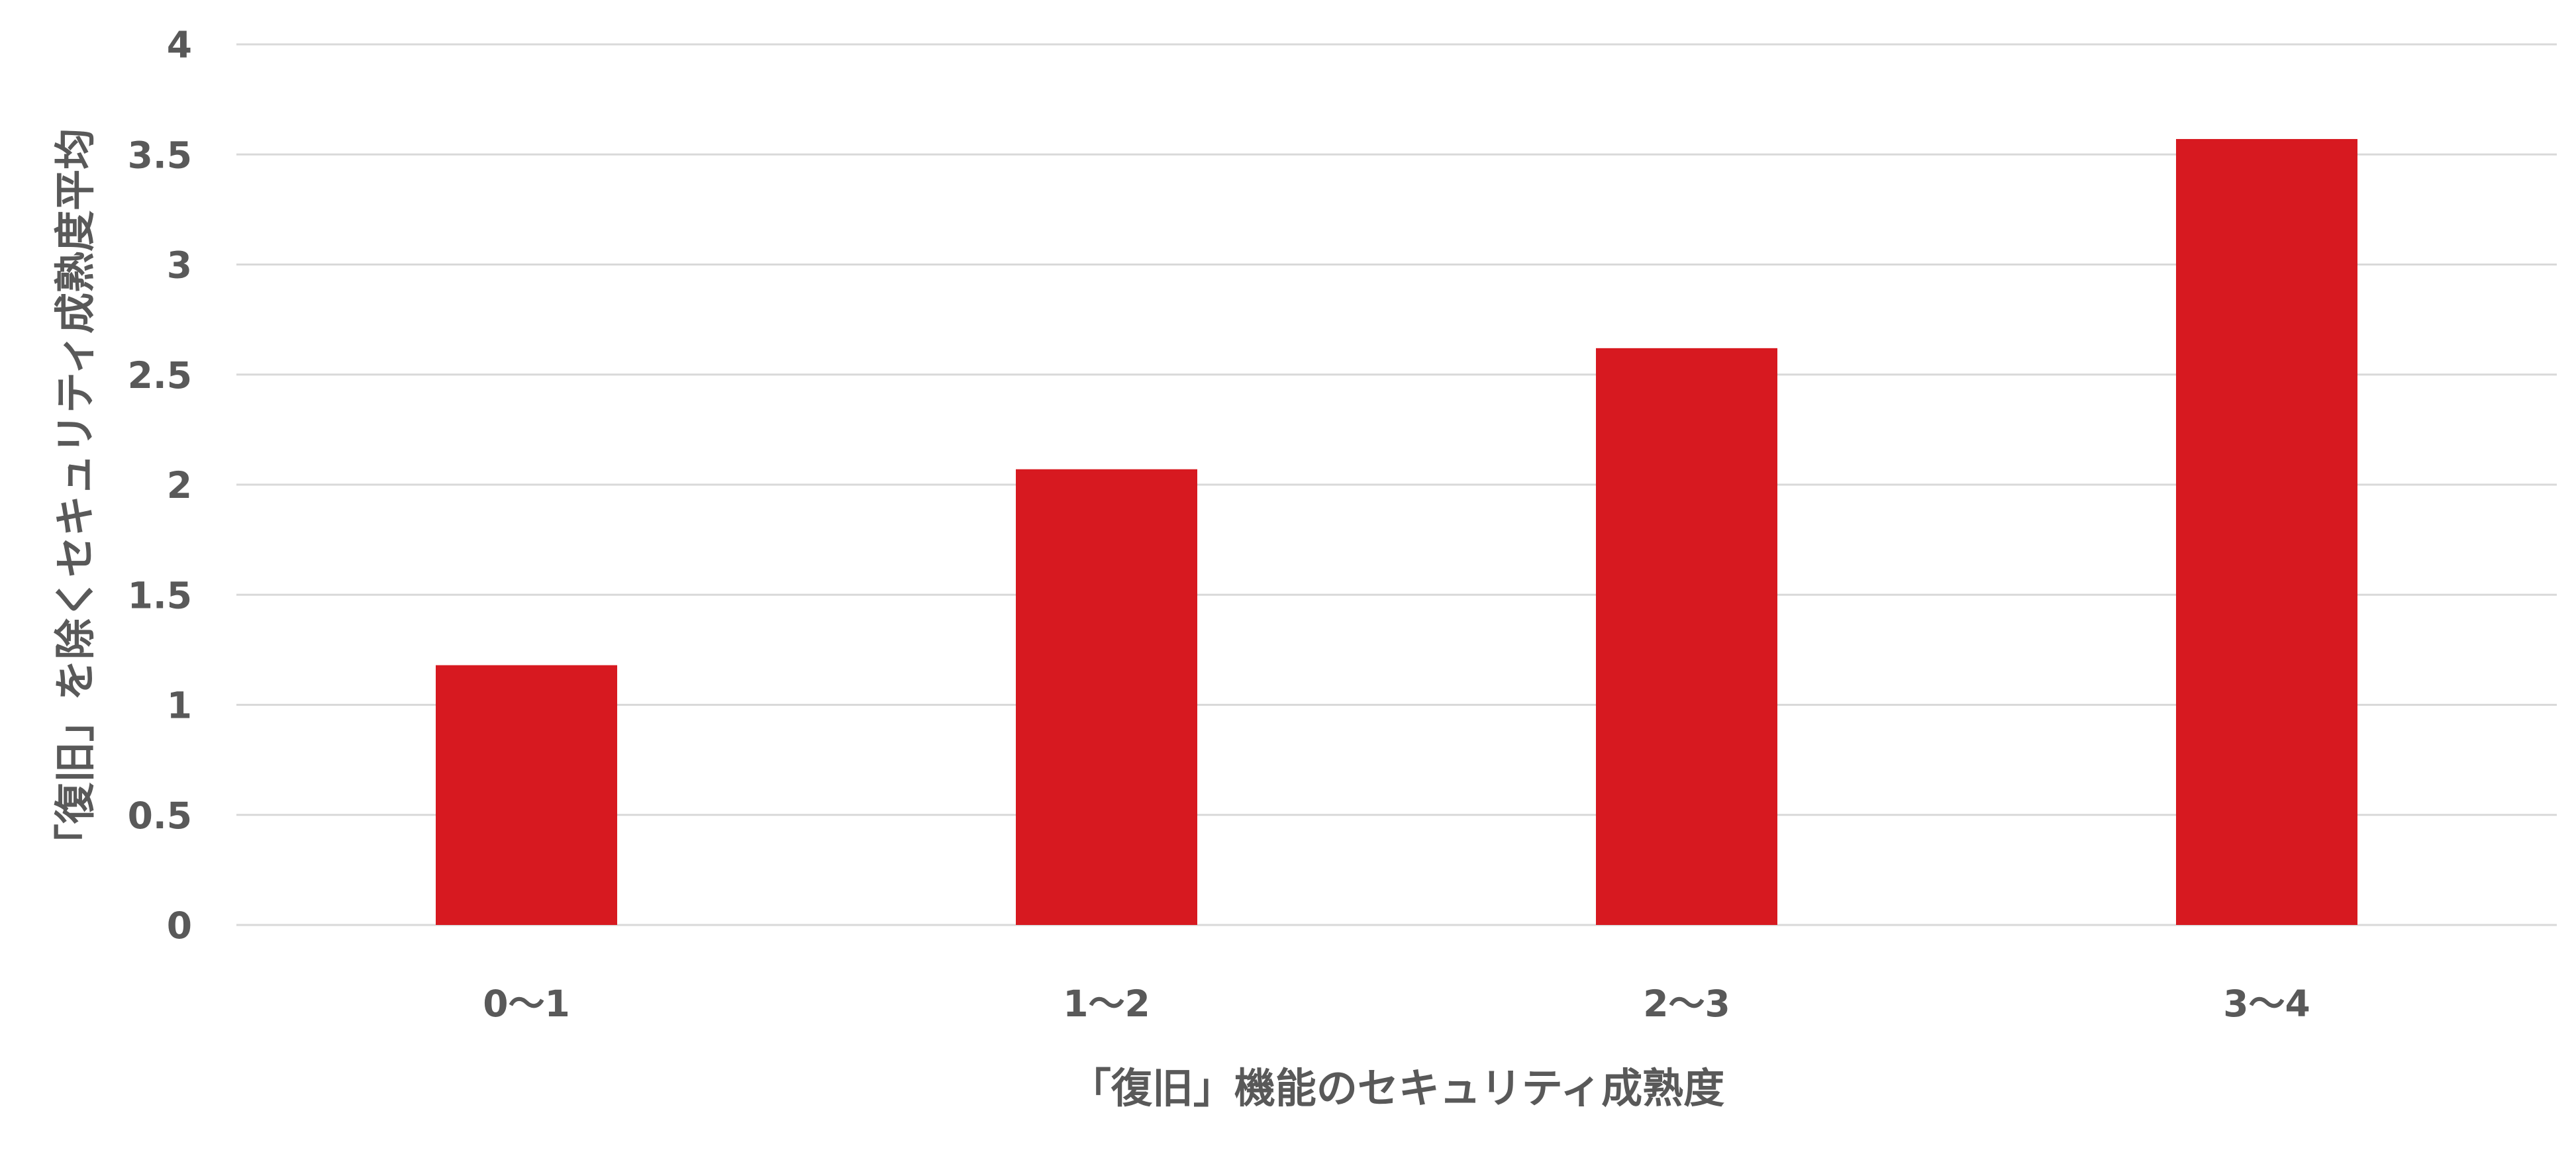 The height and width of the screenshot is (1162, 2576). Describe the element at coordinates (1396, 1004) in the screenshot. I see `x-tick-labels: 0〜1 1〜2 2〜3 3〜4` at that location.